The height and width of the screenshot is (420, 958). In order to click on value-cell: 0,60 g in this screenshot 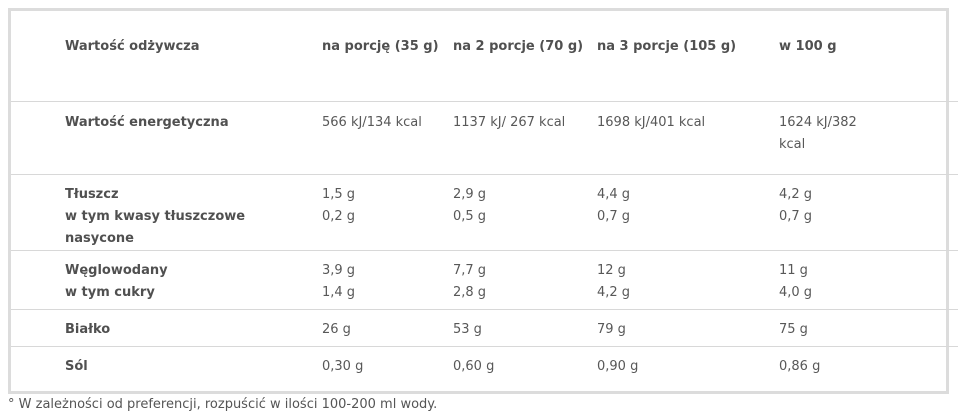, I will do `click(525, 365)`.